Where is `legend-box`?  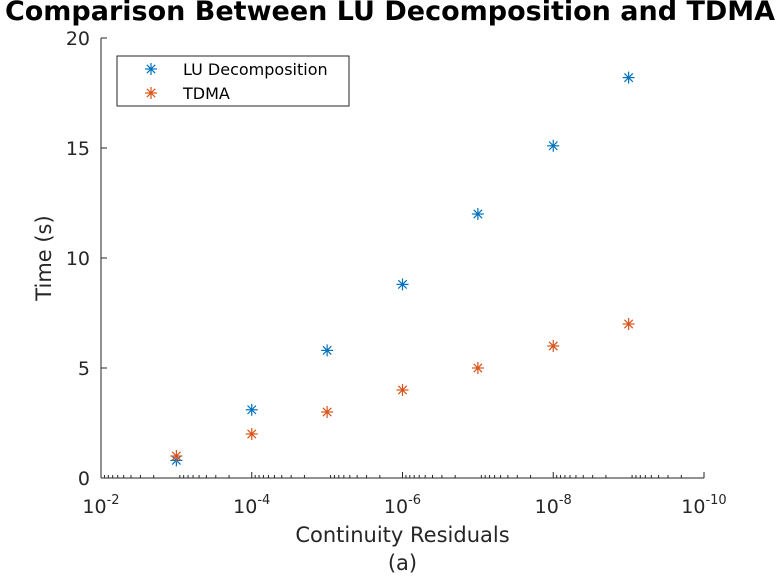
legend-box is located at coordinates (233, 81).